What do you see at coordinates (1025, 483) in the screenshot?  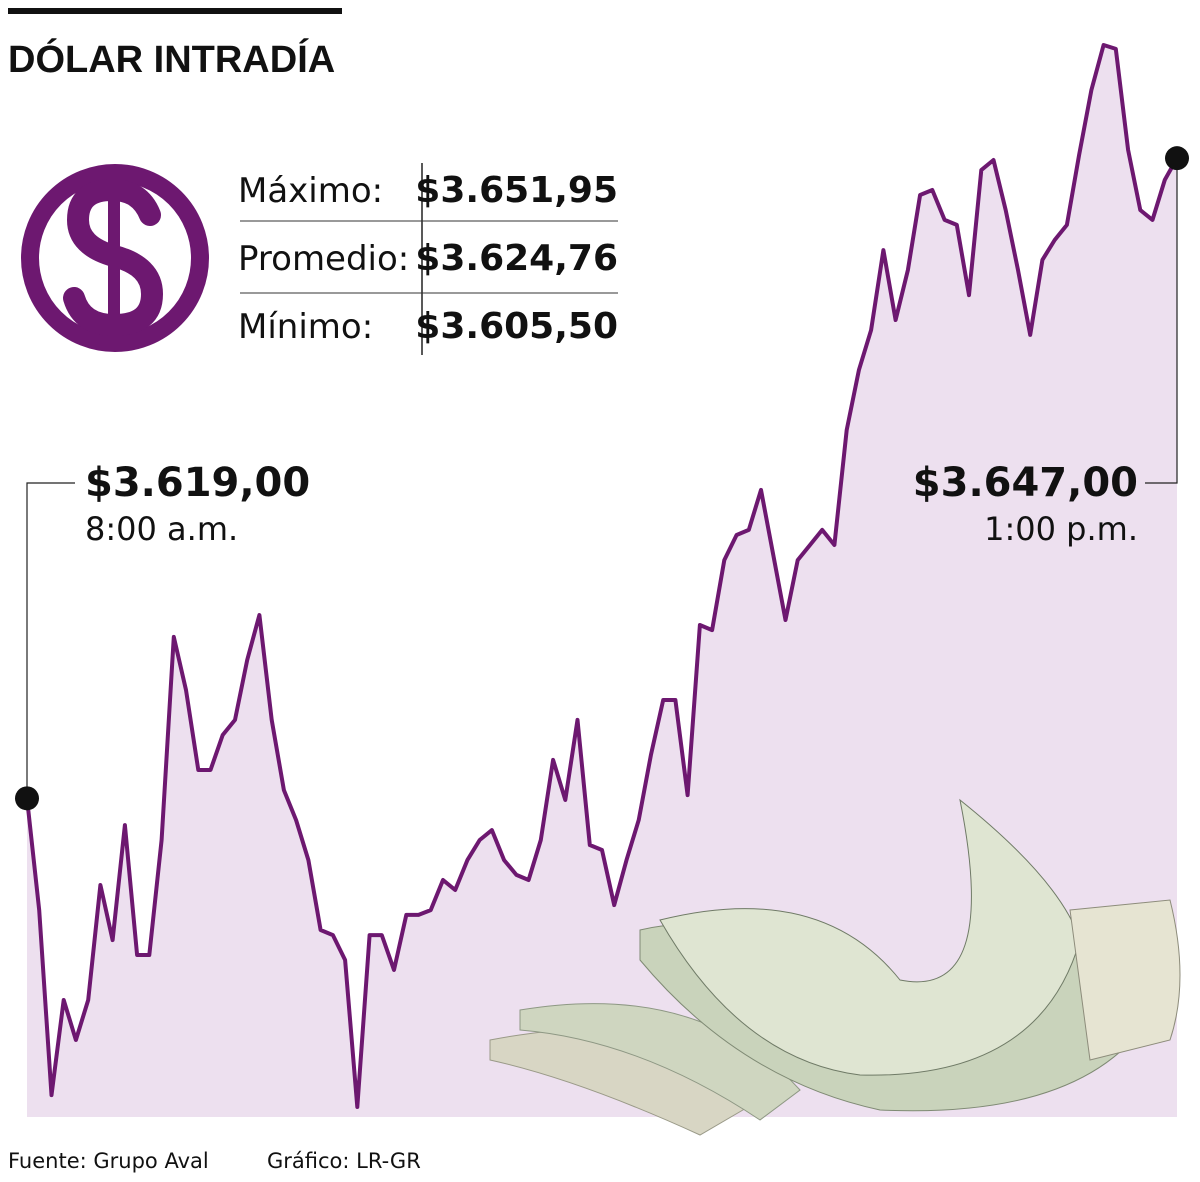 I see `annotation-value: $3.647,00` at bounding box center [1025, 483].